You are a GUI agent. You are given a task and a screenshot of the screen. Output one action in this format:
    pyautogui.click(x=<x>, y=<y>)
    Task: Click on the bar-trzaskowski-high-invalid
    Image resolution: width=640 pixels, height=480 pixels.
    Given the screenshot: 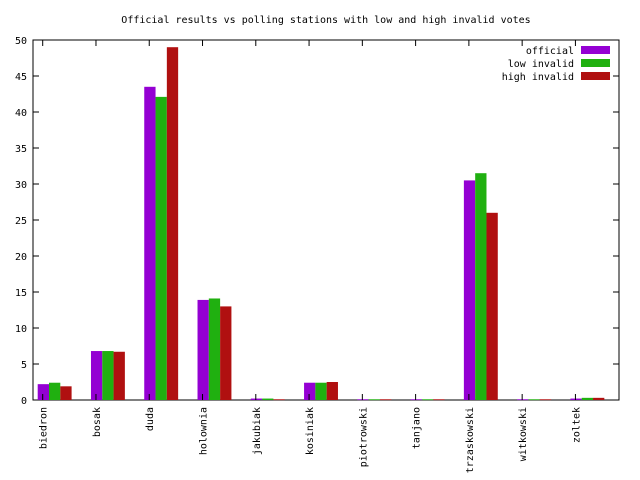 What is the action you would take?
    pyautogui.click(x=492, y=306)
    